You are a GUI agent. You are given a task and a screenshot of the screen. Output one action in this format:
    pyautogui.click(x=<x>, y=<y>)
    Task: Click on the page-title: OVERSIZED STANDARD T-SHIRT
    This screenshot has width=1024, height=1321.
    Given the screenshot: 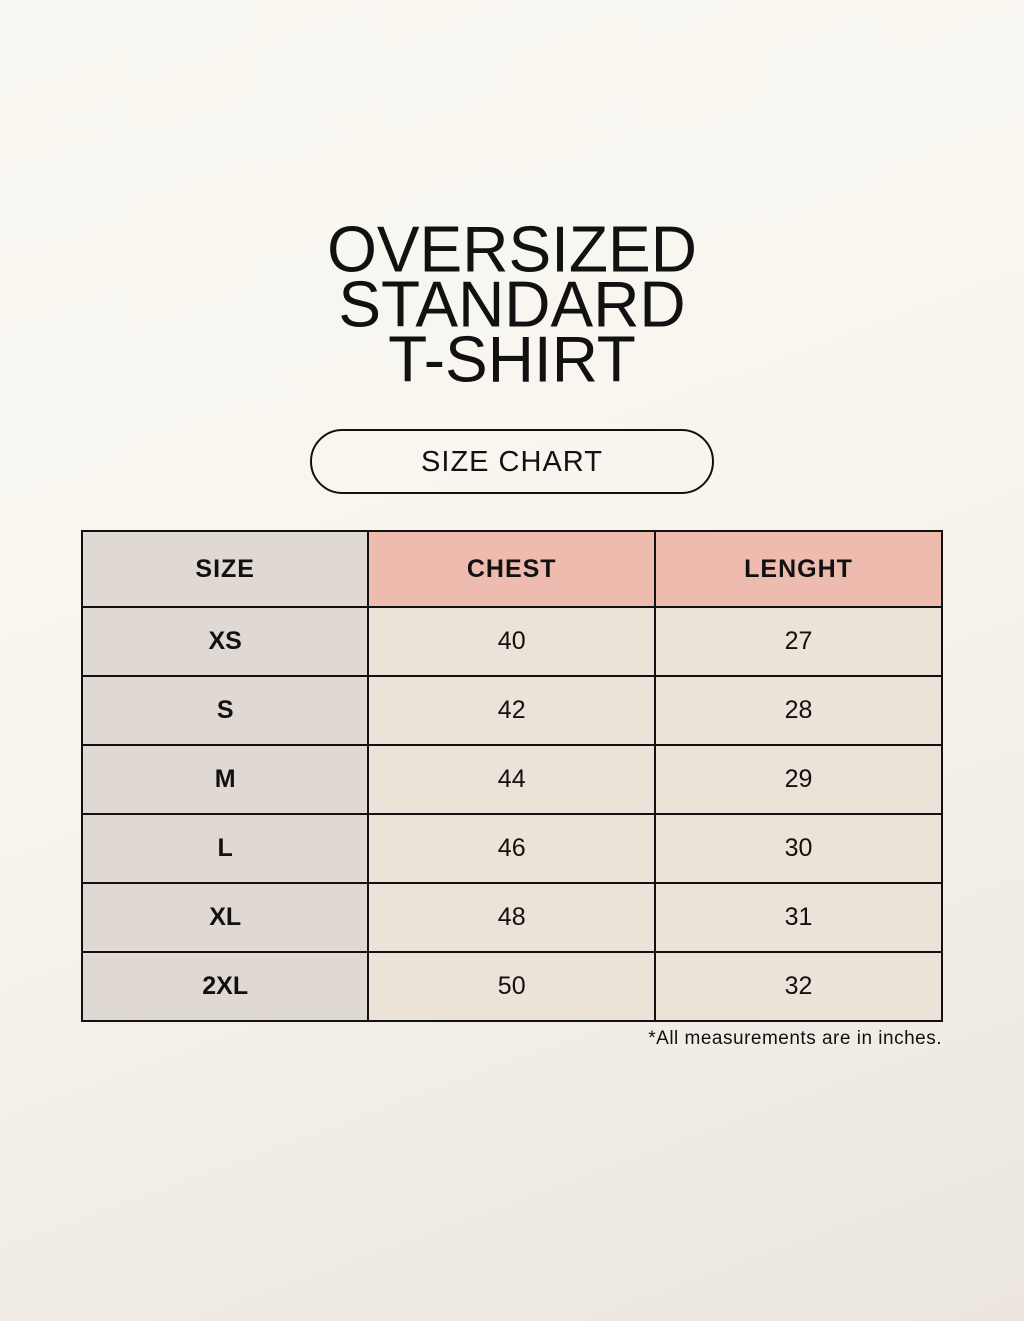 What is the action you would take?
    pyautogui.click(x=512, y=304)
    